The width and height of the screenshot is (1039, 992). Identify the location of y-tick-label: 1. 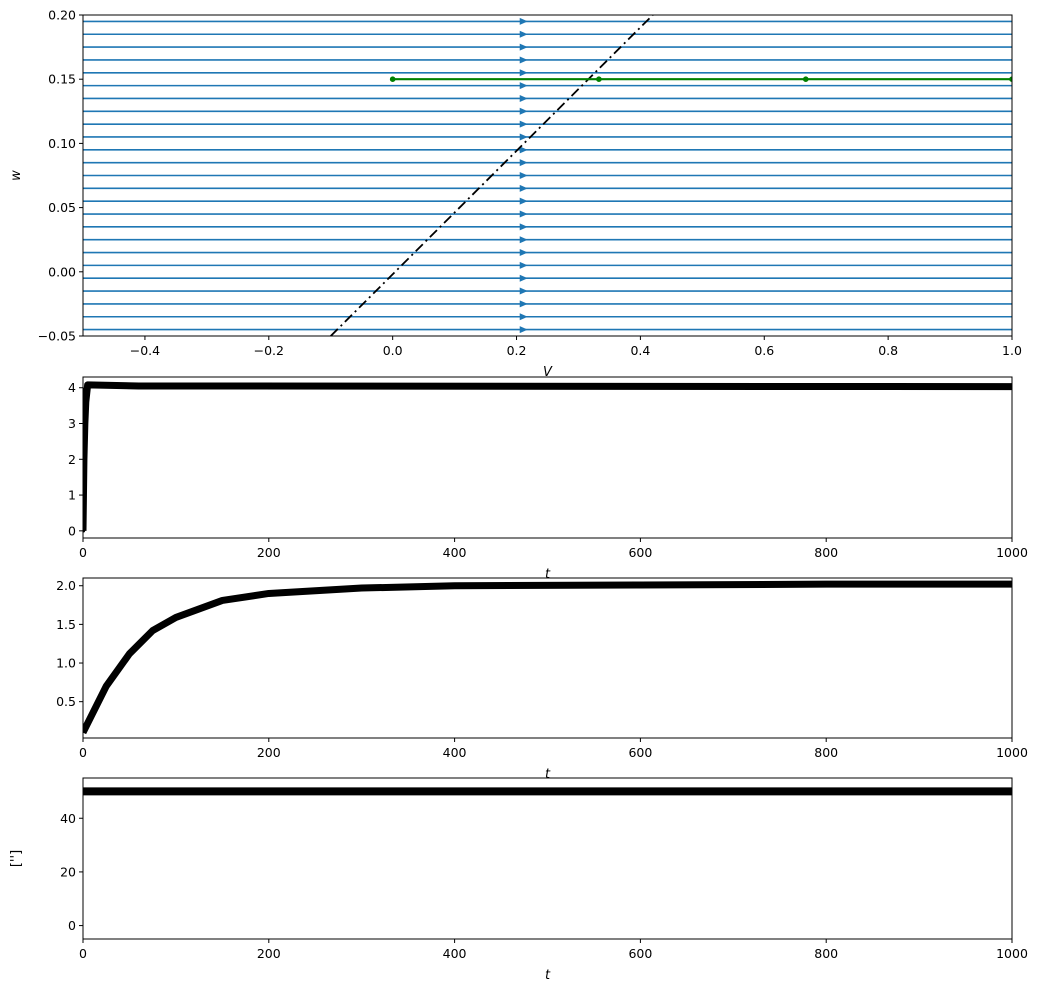
(72, 495).